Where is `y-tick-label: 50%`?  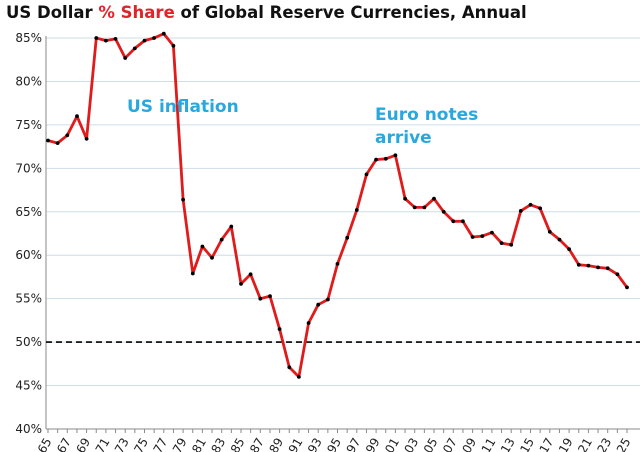 y-tick-label: 50% is located at coordinates (28, 342).